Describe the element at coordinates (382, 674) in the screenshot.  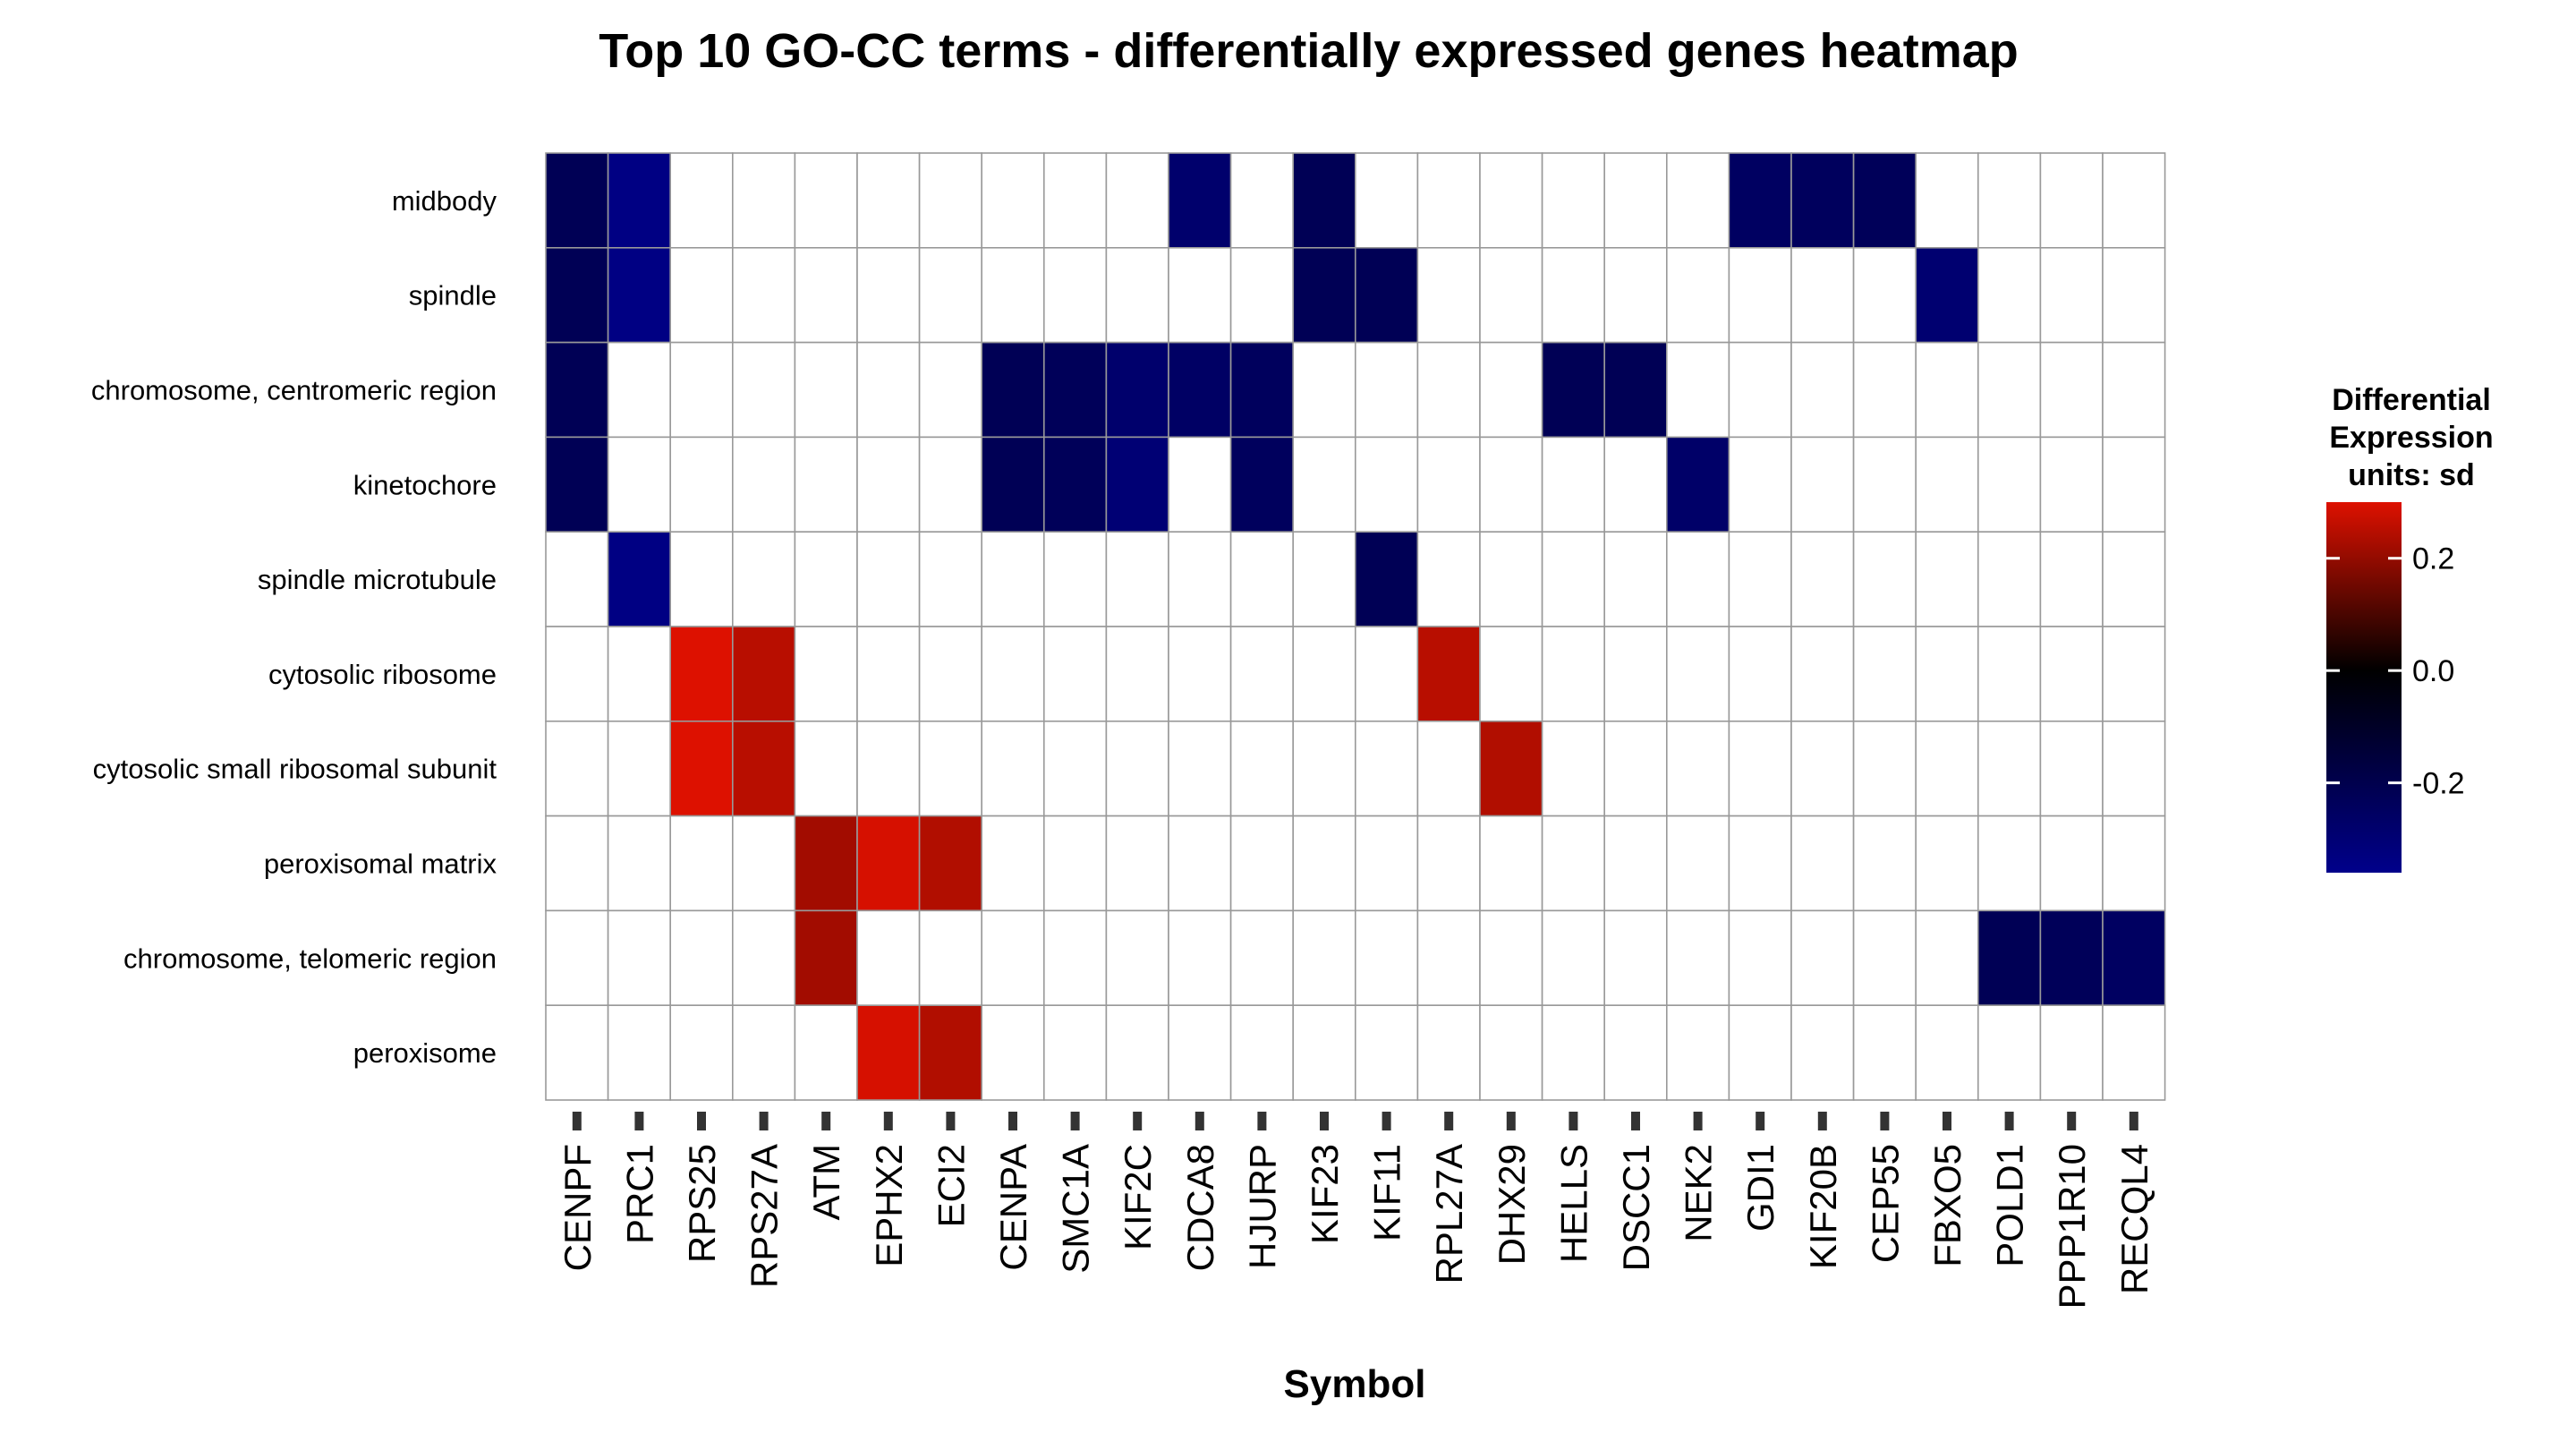
I see `y-tick-label: cytosolic ribosome` at that location.